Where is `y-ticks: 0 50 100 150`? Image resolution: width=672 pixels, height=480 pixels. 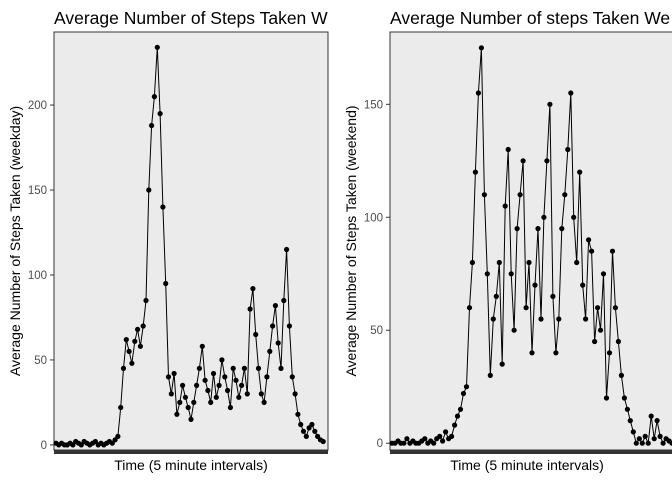 y-ticks: 0 50 100 150 is located at coordinates (377, 274).